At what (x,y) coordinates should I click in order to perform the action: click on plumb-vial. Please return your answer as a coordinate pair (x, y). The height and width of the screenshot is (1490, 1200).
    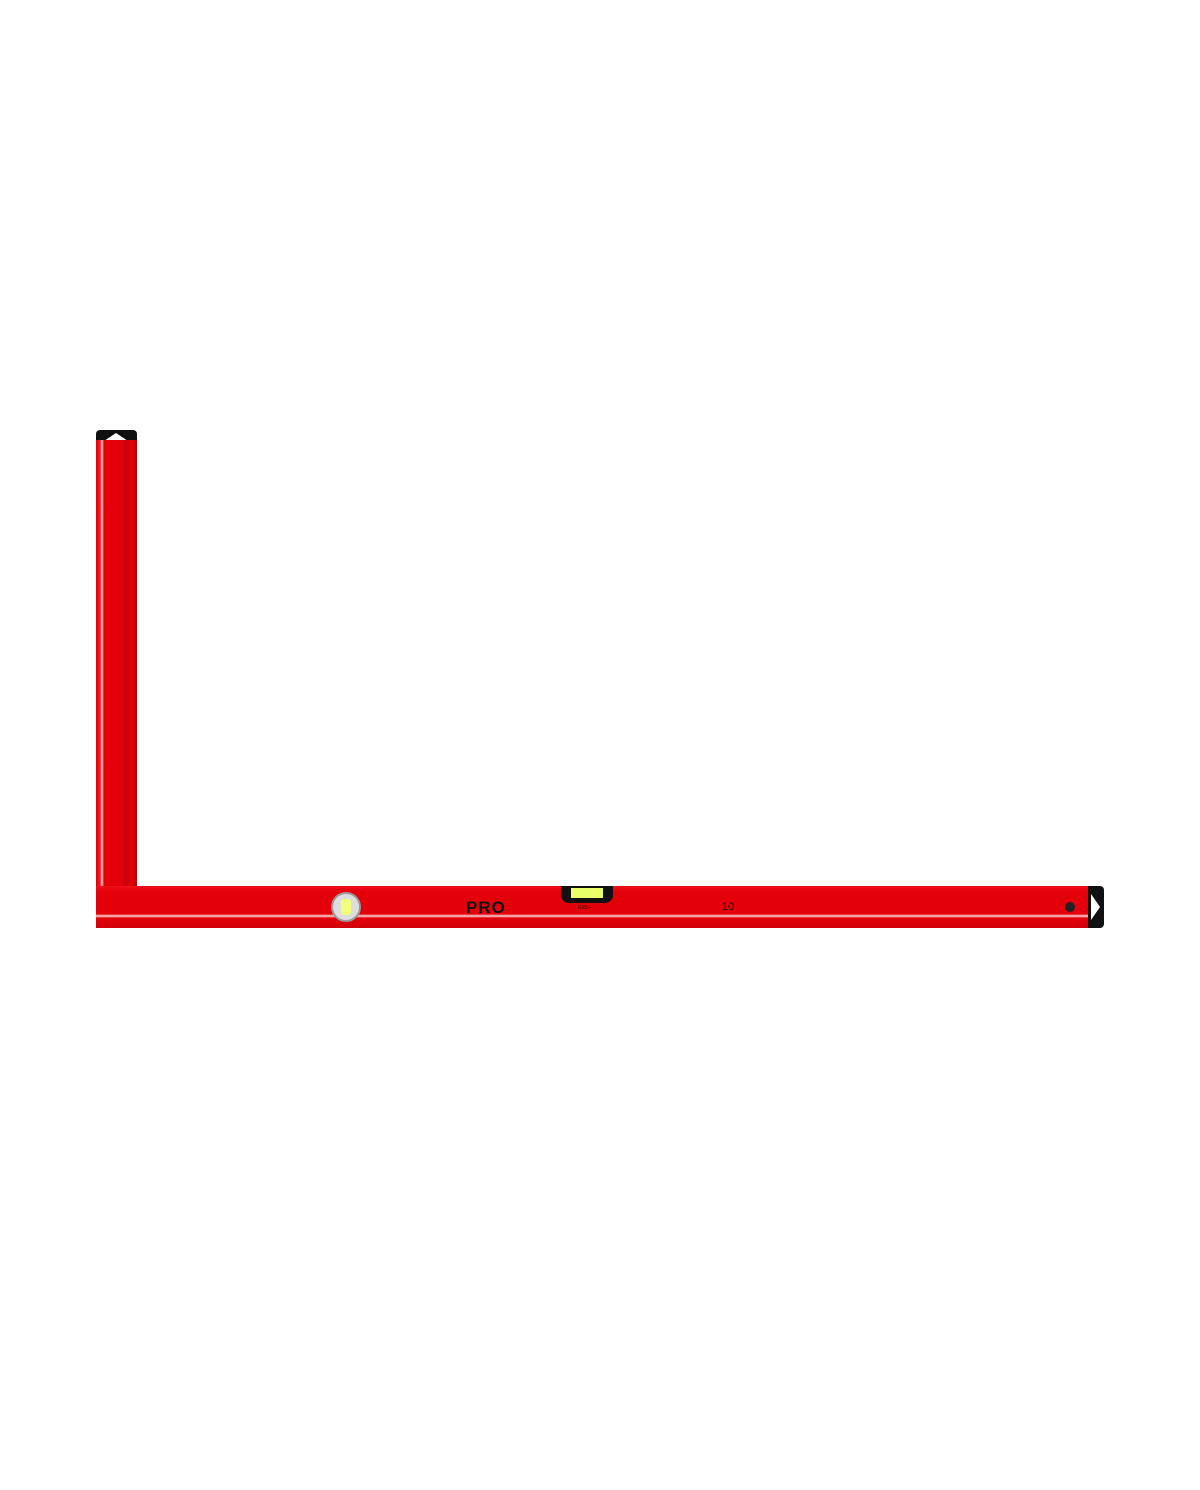
    Looking at the image, I should click on (346, 907).